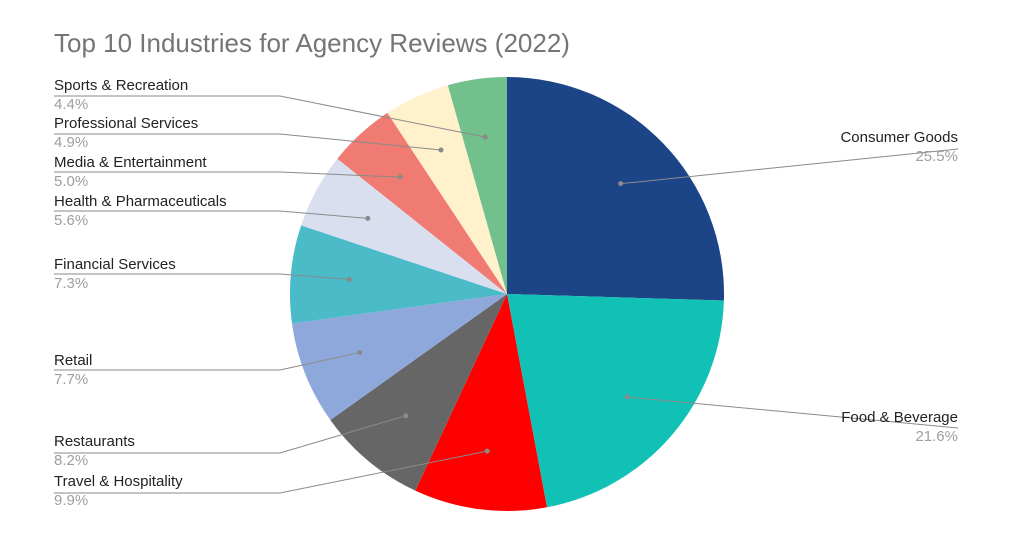 The height and width of the screenshot is (545, 1024). Describe the element at coordinates (398, 274) in the screenshot. I see `slice-financial-services` at that location.